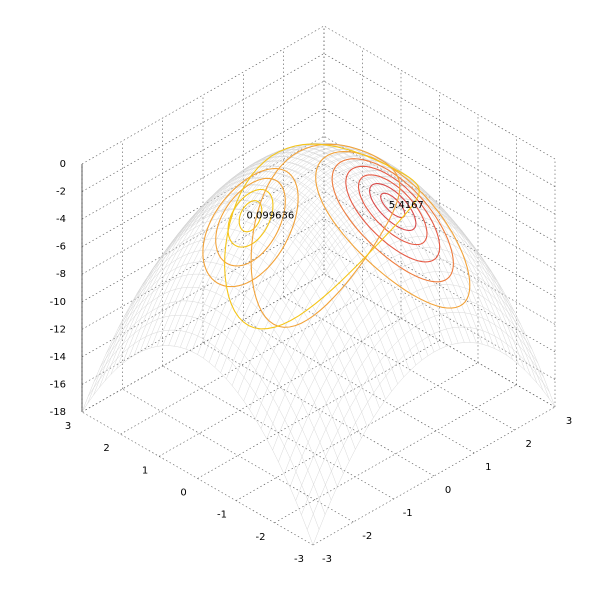  What do you see at coordinates (58, 302) in the screenshot?
I see `z-tick-label: -10` at bounding box center [58, 302].